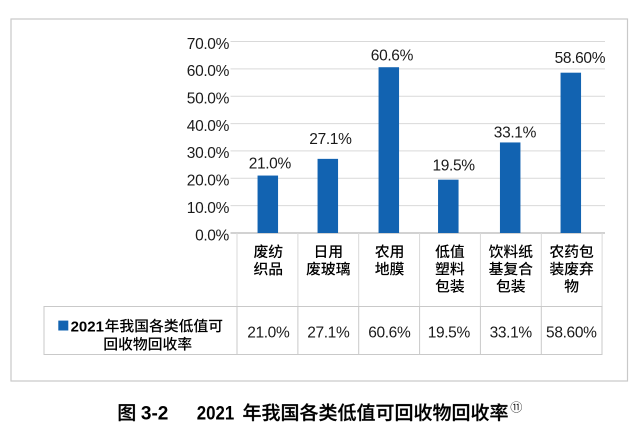 This screenshot has width=640, height=438. Describe the element at coordinates (208, 126) in the screenshot. I see `svg-text: 40.0%` at that location.